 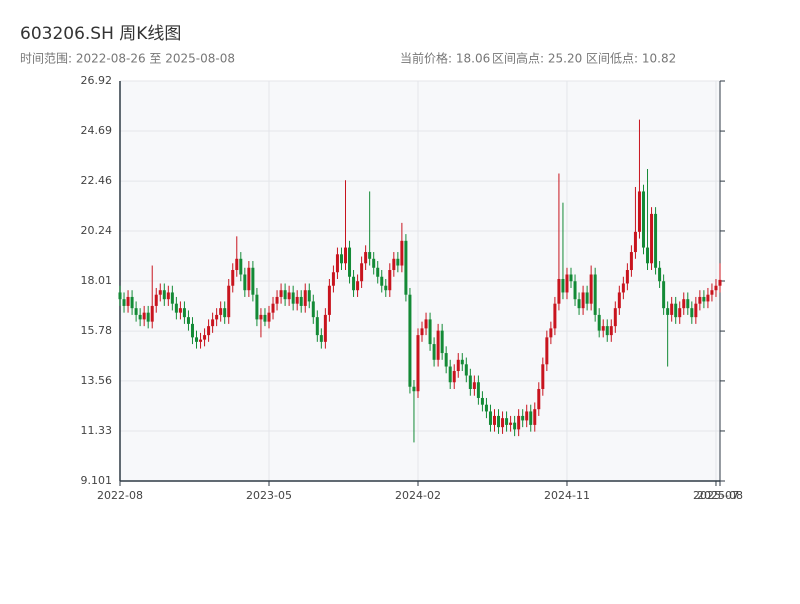 What do you see at coordinates (97, 480) in the screenshot?
I see `y-tick-label: 9.101` at bounding box center [97, 480].